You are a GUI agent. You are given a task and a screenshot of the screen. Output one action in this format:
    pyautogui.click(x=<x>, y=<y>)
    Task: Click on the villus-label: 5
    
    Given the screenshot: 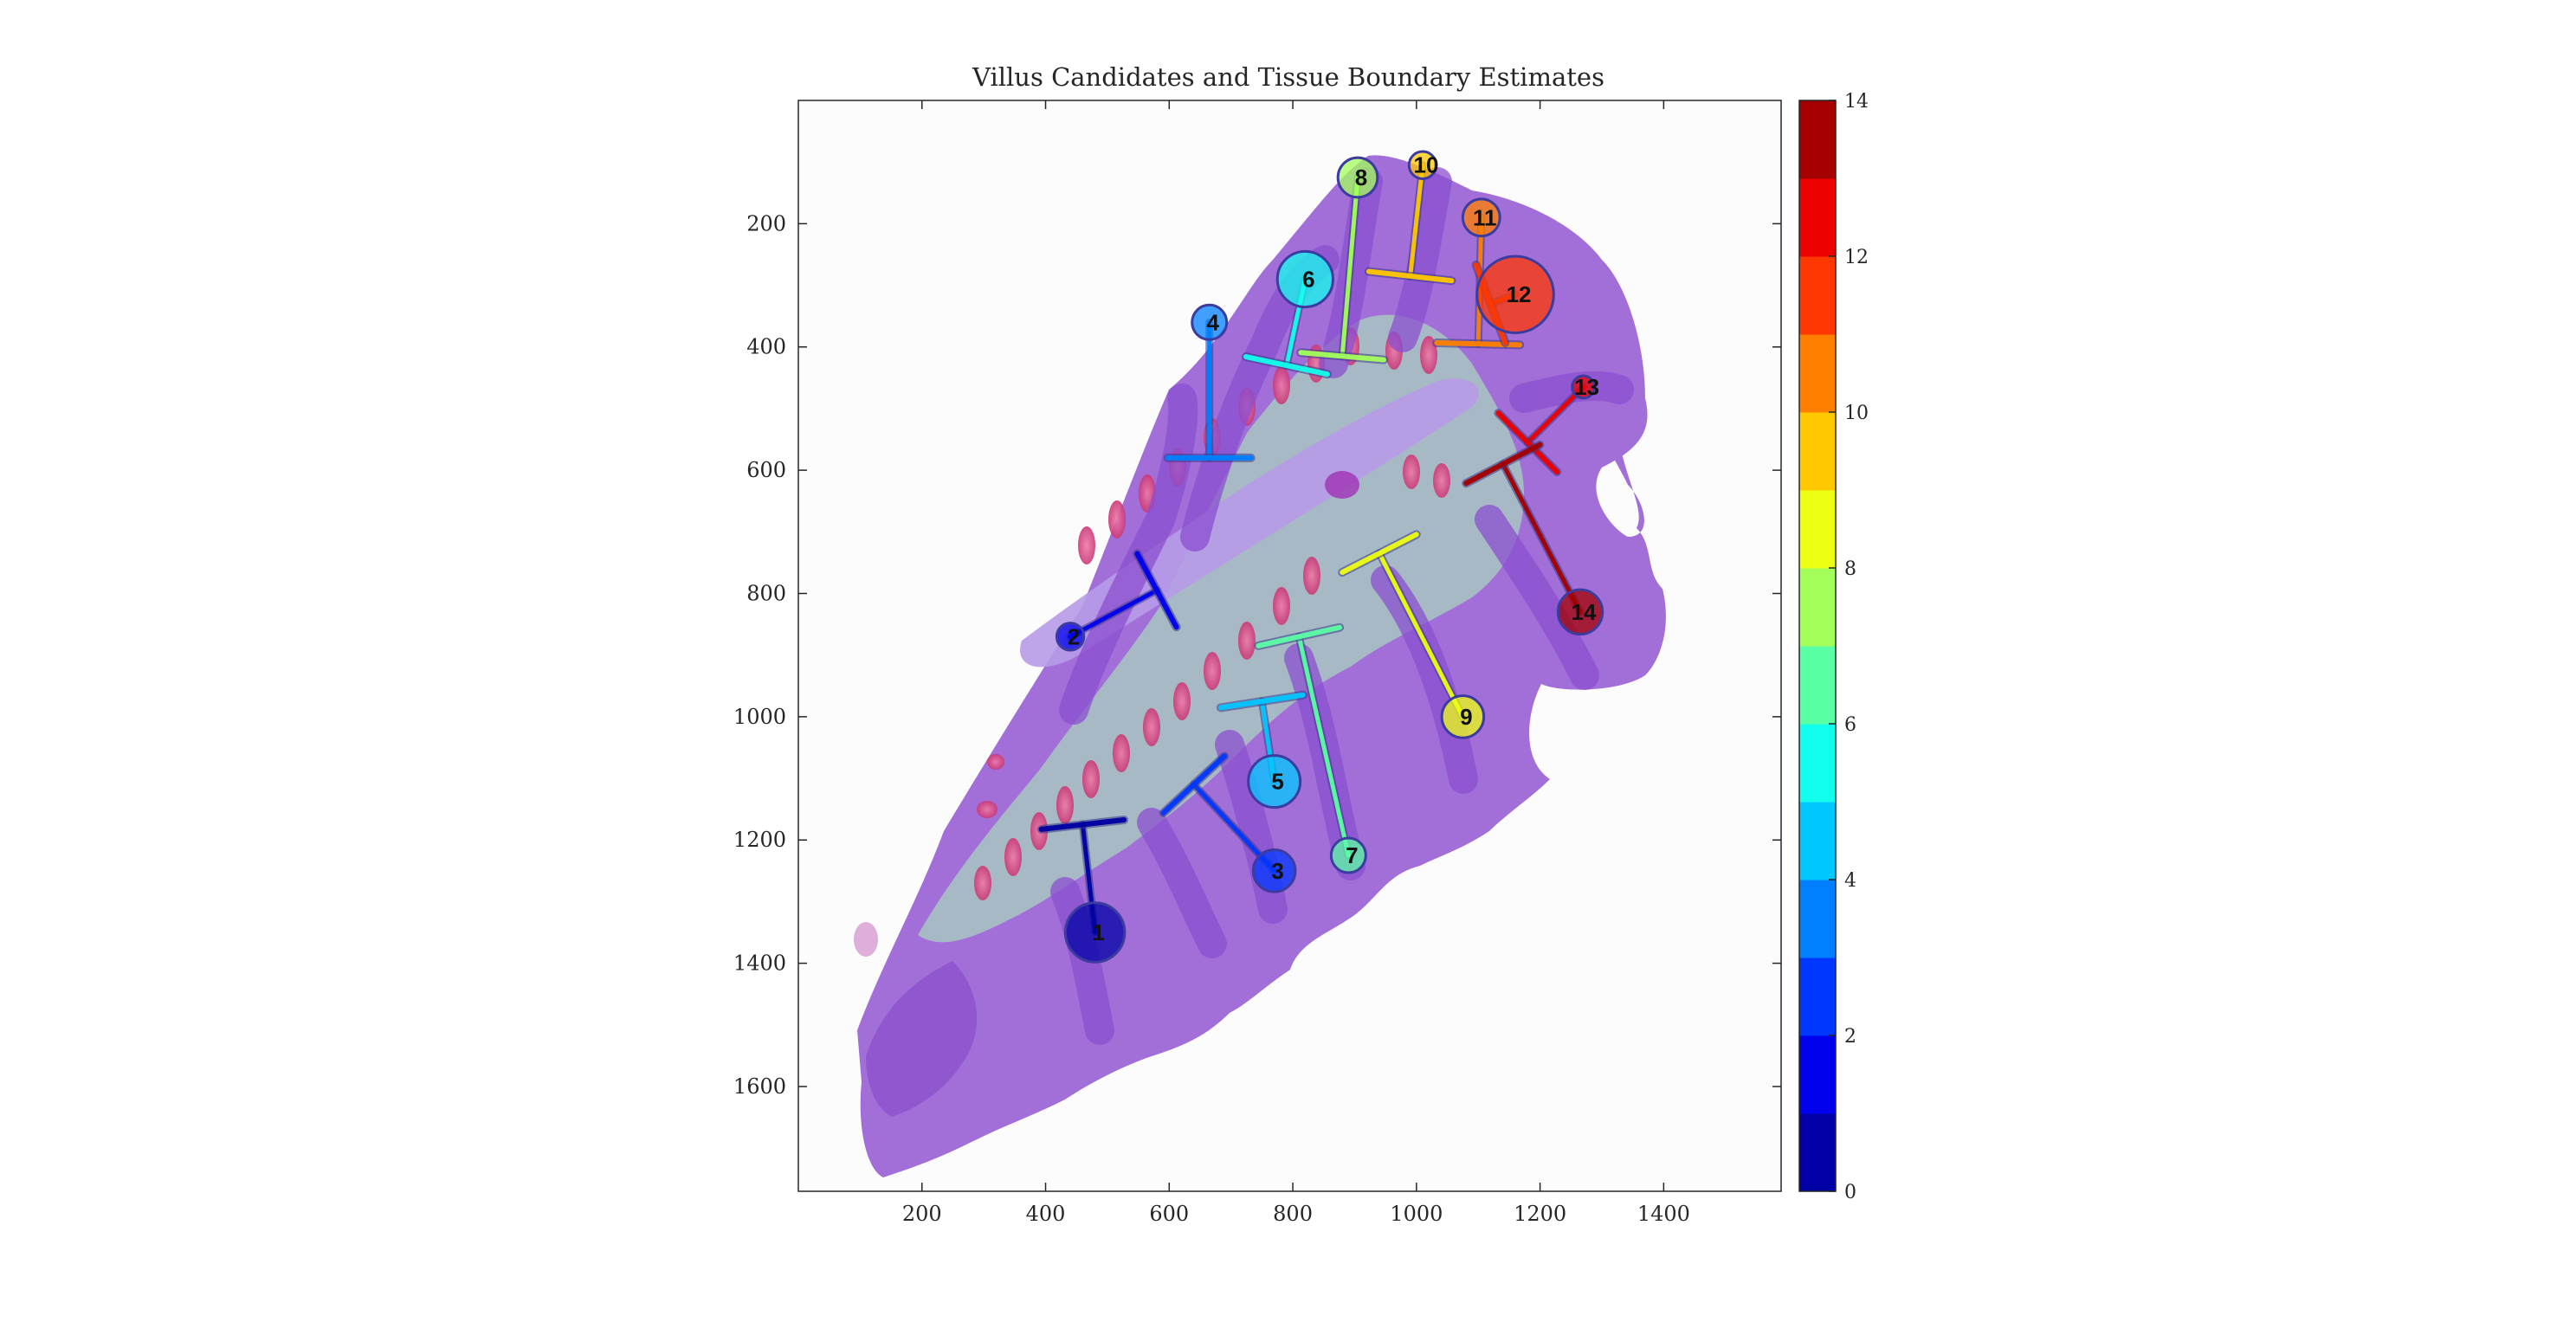 What is the action you would take?
    pyautogui.click(x=1277, y=782)
    